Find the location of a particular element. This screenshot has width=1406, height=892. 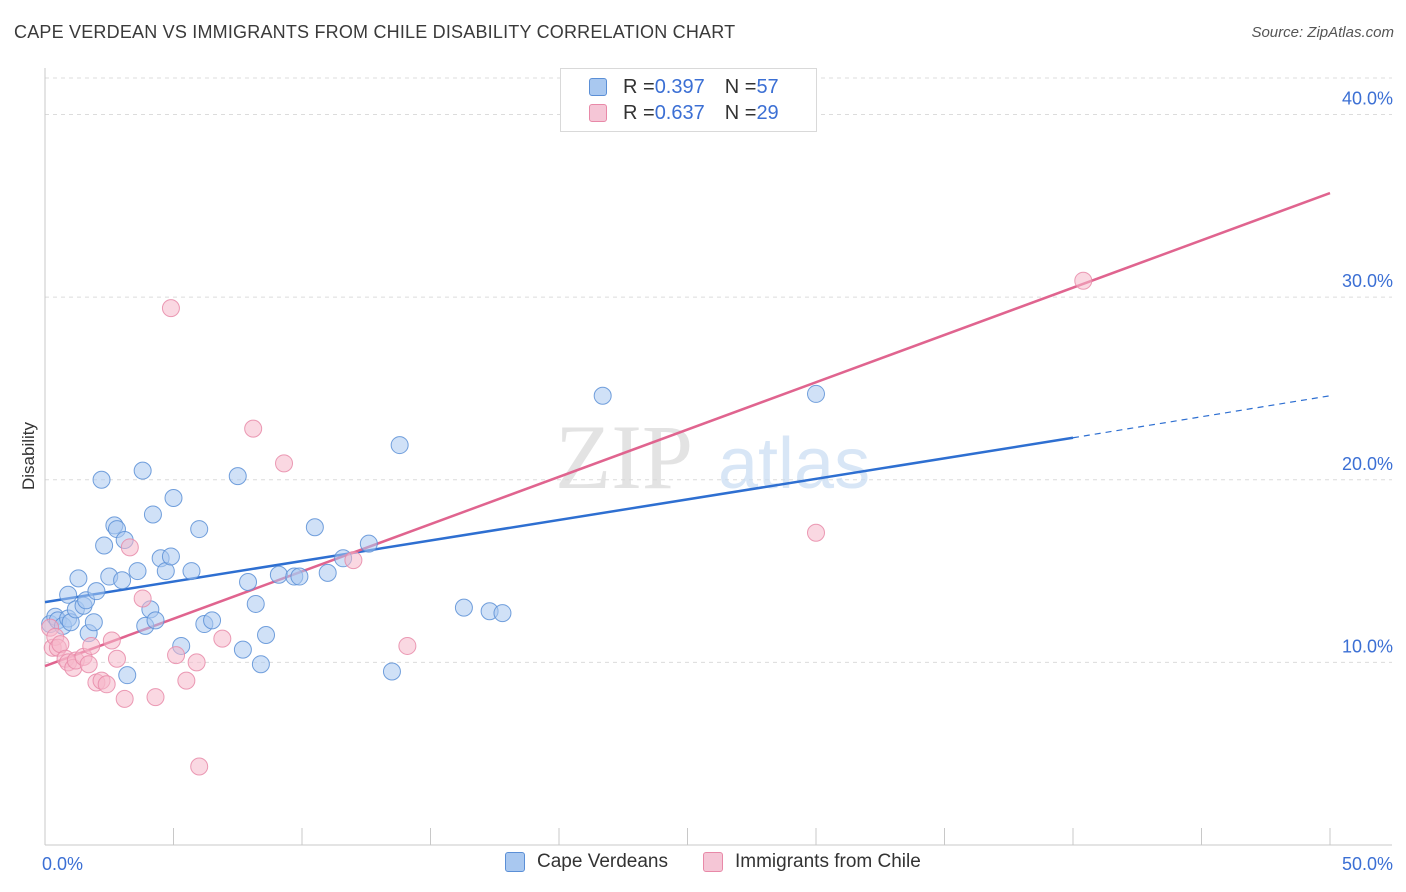

source-label: Source: ZipAtlas.com is located at coordinates (1322, 32).